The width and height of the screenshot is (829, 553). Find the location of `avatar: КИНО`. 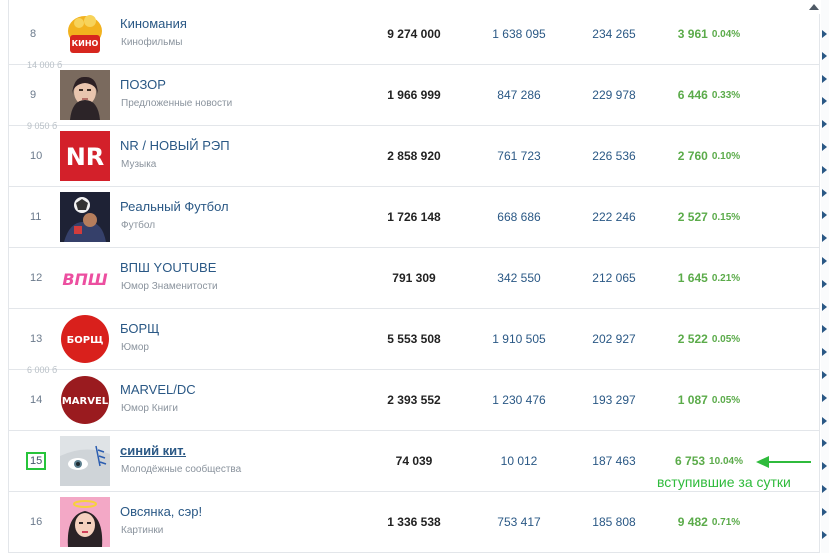

avatar: КИНО is located at coordinates (85, 34).